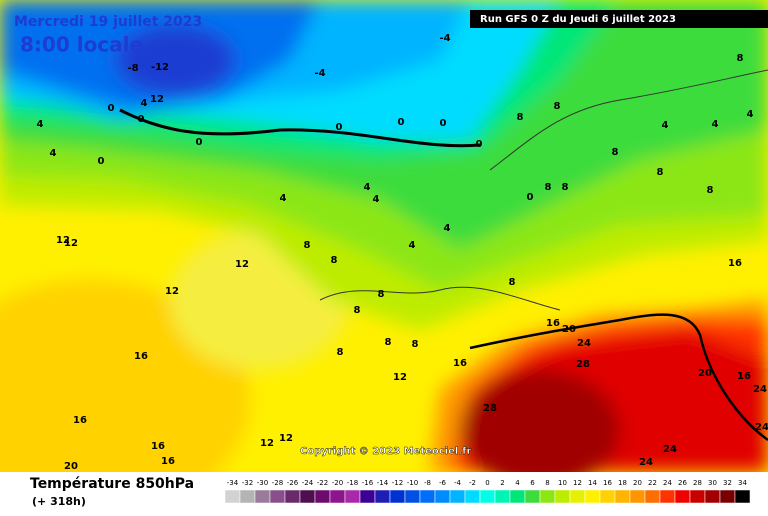 The image size is (768, 516). Describe the element at coordinates (262, 483) in the screenshot. I see `legend-label: -30` at that location.